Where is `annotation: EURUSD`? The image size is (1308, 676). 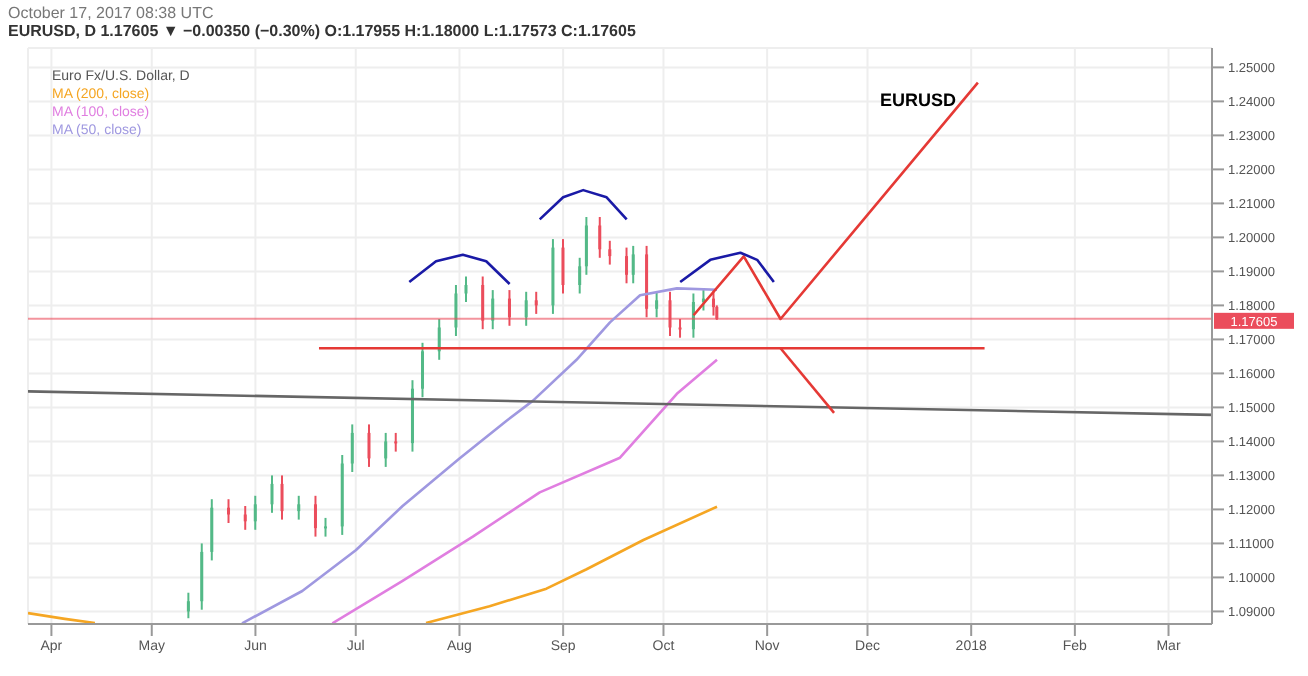 annotation: EURUSD is located at coordinates (918, 100).